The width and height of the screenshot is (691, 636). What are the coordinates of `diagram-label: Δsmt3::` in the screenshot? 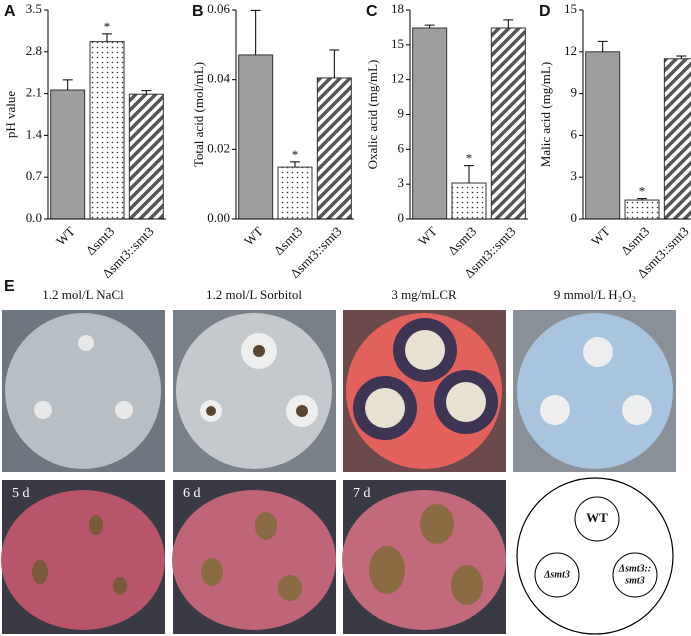 It's located at (634, 568).